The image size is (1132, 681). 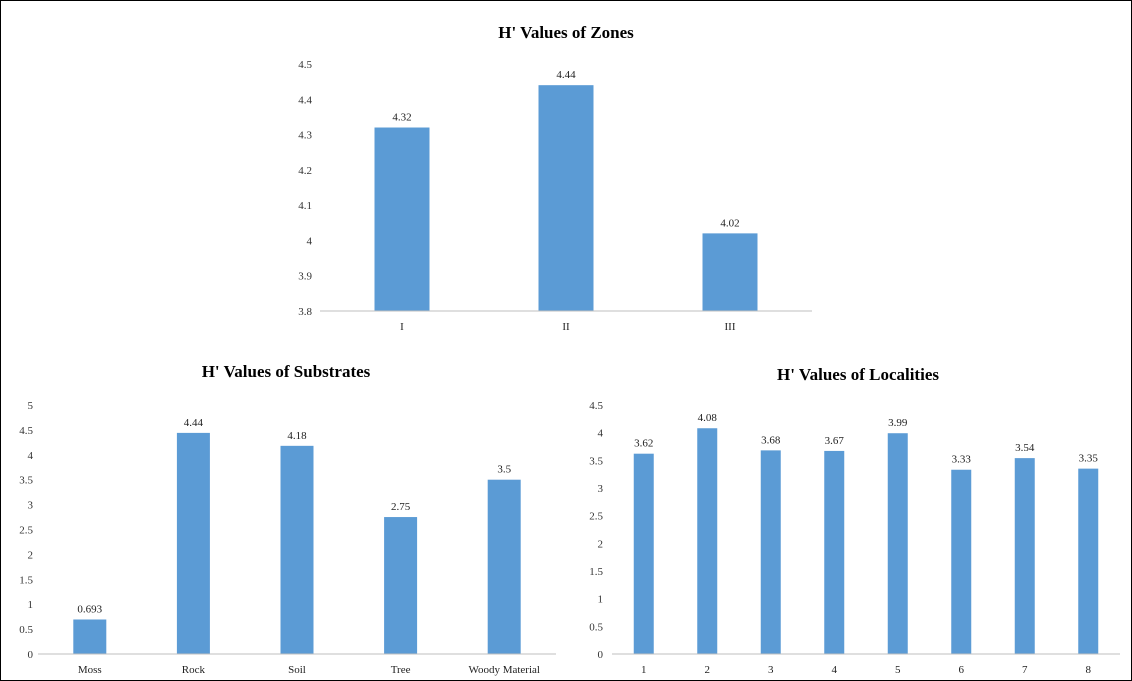 What do you see at coordinates (708, 670) in the screenshot?
I see `localities-category-label: 2` at bounding box center [708, 670].